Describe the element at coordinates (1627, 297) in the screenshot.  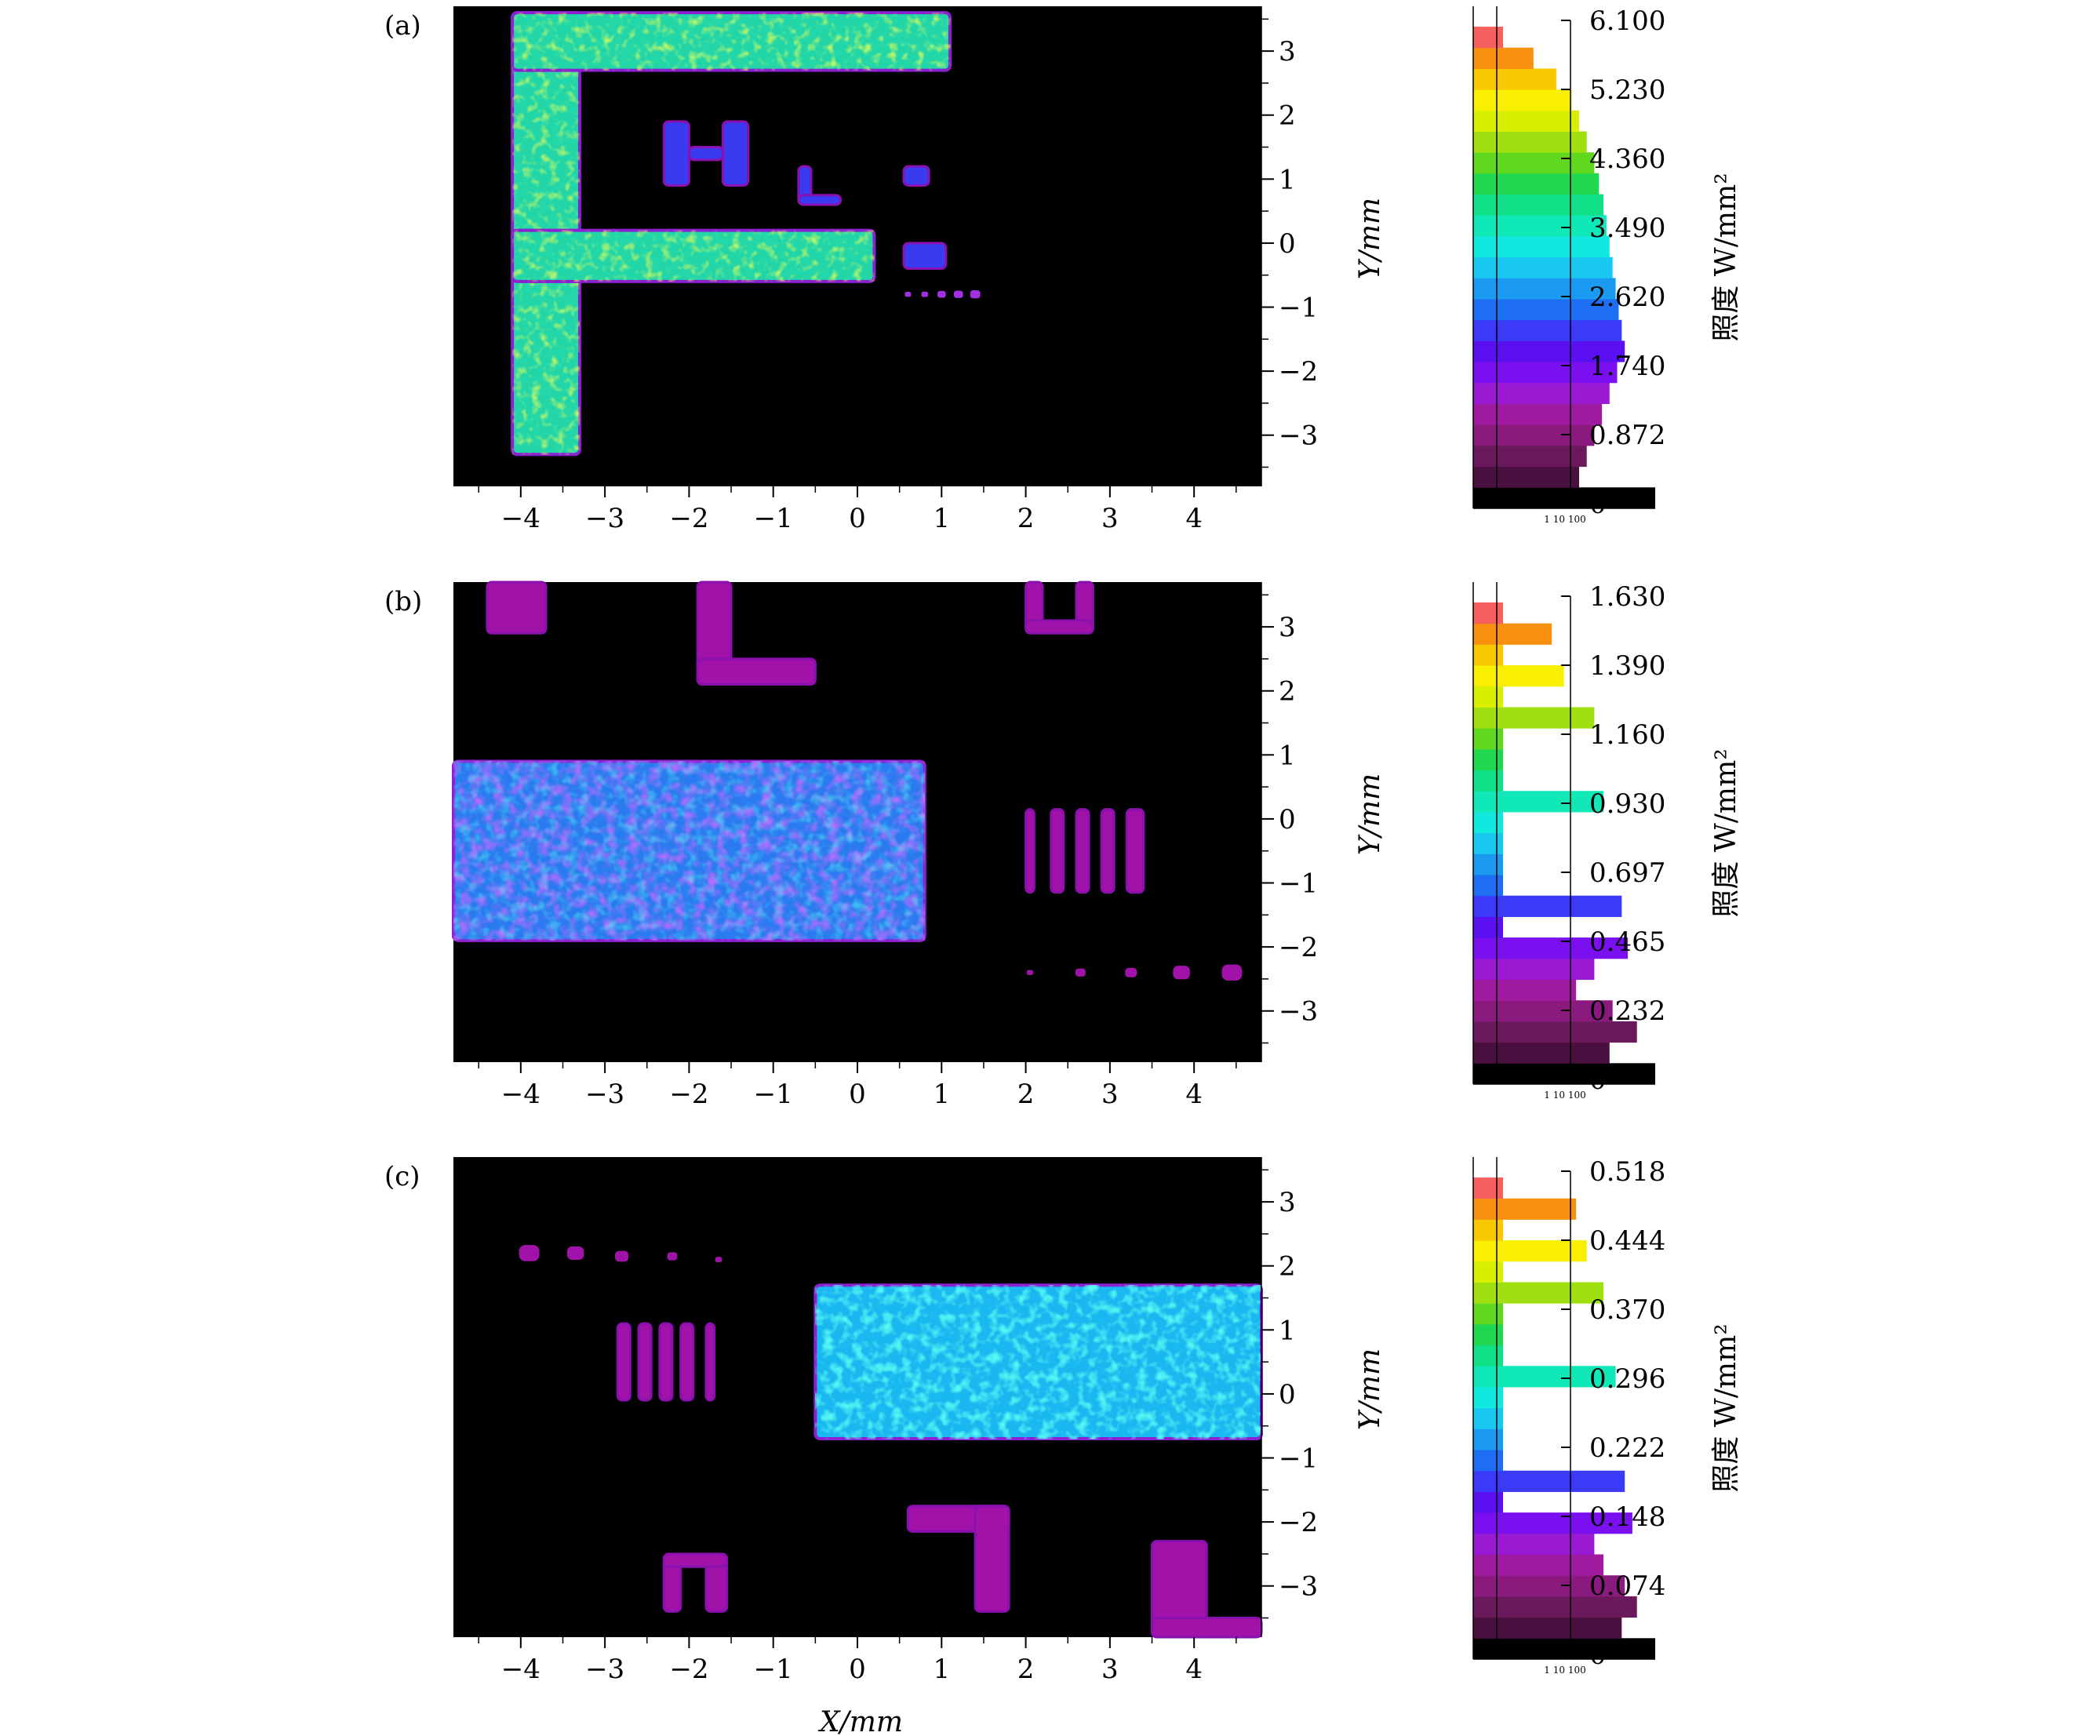
I see `colorbar-tick-label: 2.620` at that location.